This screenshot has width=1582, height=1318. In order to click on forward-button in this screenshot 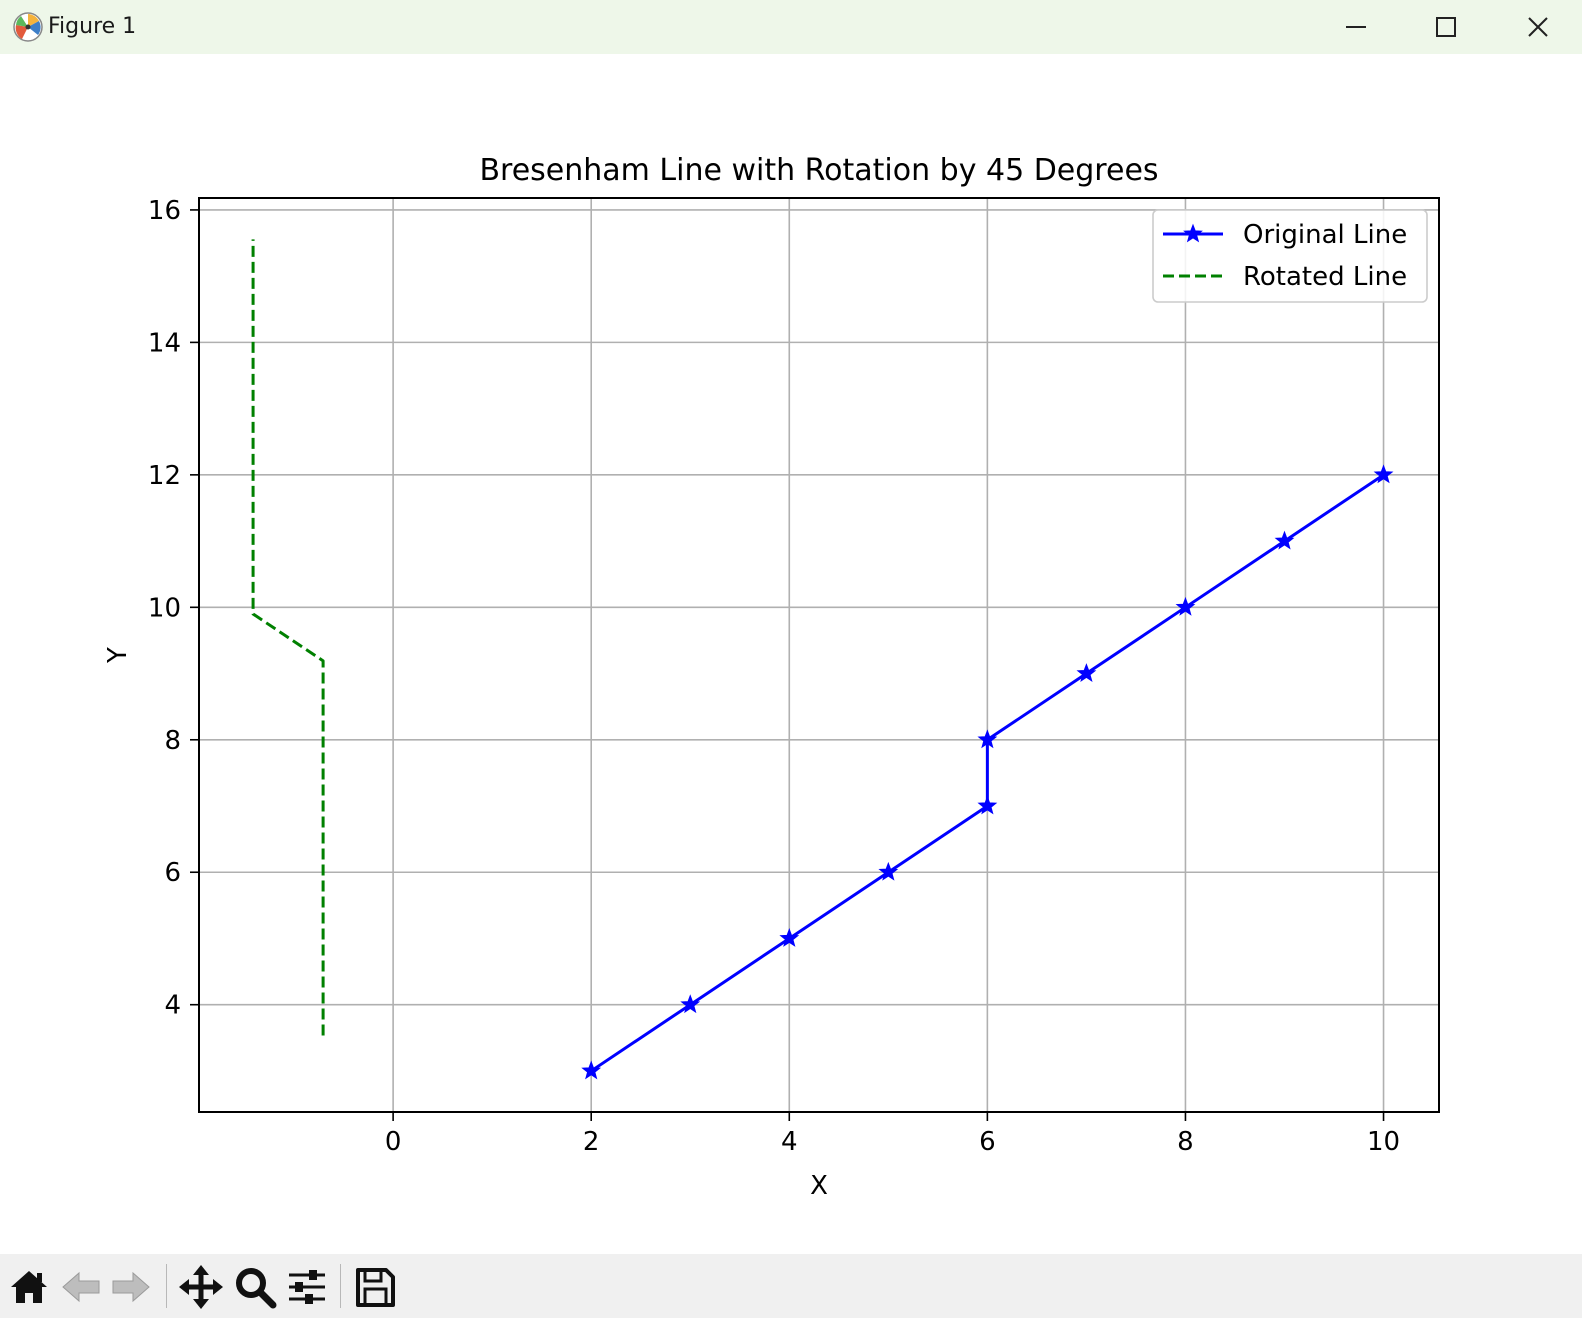, I will do `click(131, 1287)`.